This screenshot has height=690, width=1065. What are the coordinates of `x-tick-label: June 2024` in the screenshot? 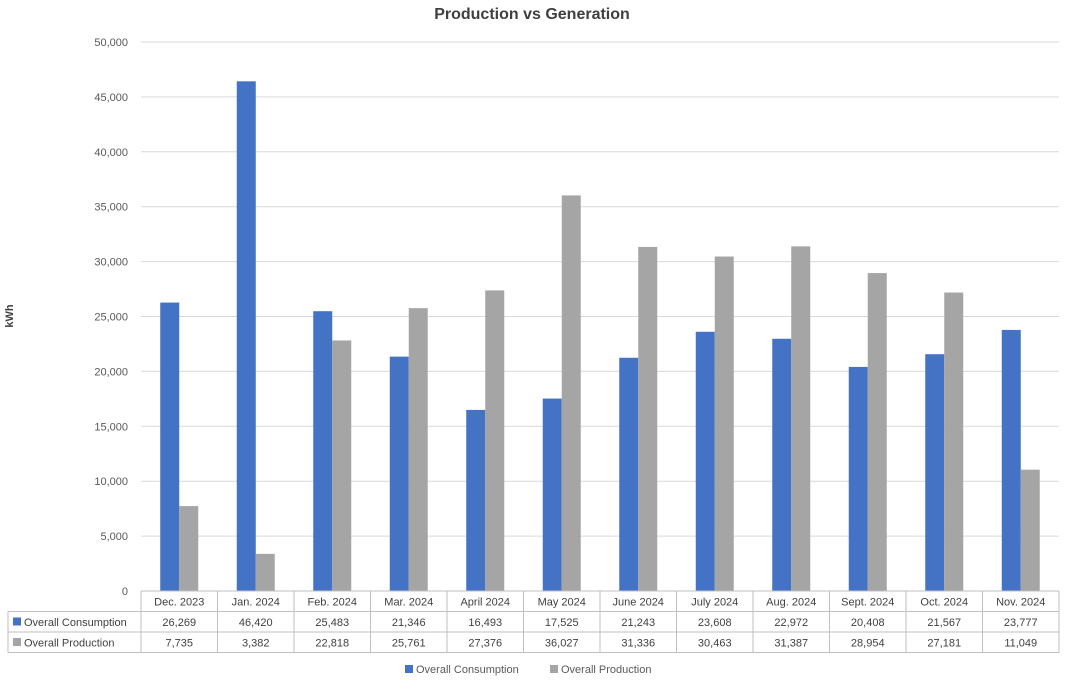 It's located at (638, 603).